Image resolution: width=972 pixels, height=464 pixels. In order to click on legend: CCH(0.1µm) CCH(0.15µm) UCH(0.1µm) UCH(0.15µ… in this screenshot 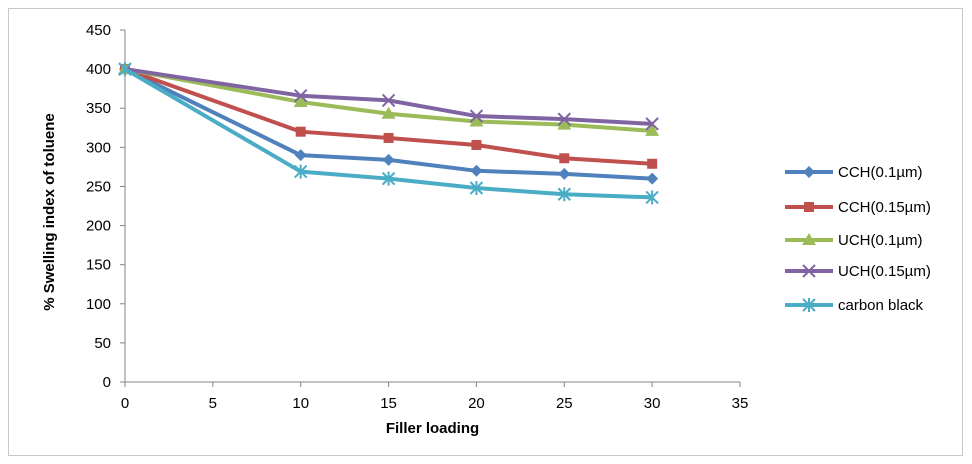, I will do `click(858, 239)`.